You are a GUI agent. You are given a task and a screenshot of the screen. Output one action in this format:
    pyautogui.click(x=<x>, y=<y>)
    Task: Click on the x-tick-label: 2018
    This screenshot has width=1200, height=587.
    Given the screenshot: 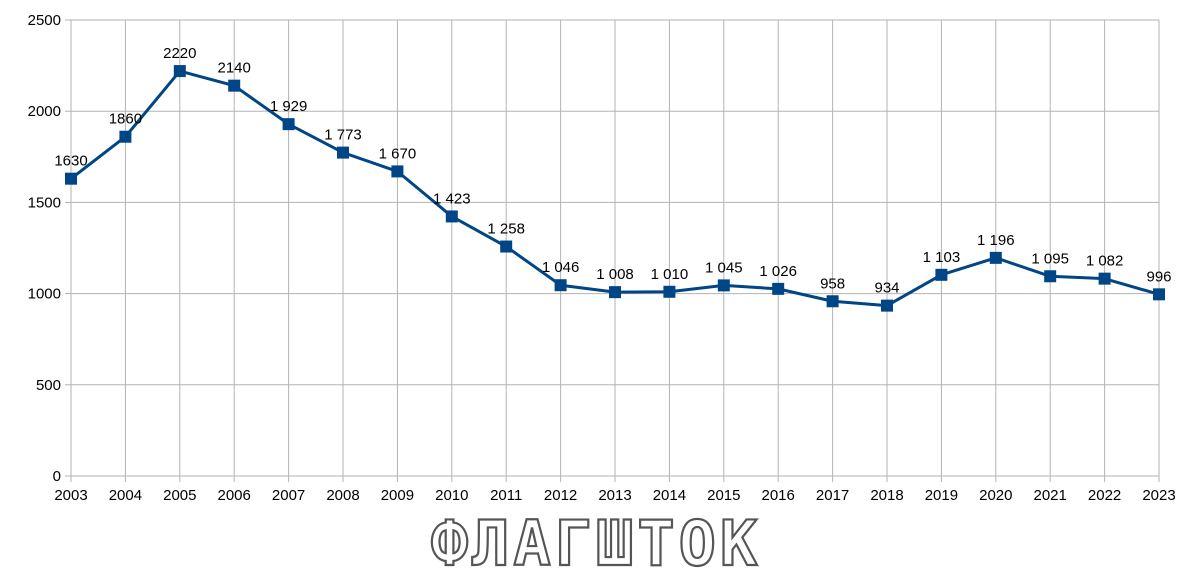 What is the action you would take?
    pyautogui.click(x=886, y=495)
    